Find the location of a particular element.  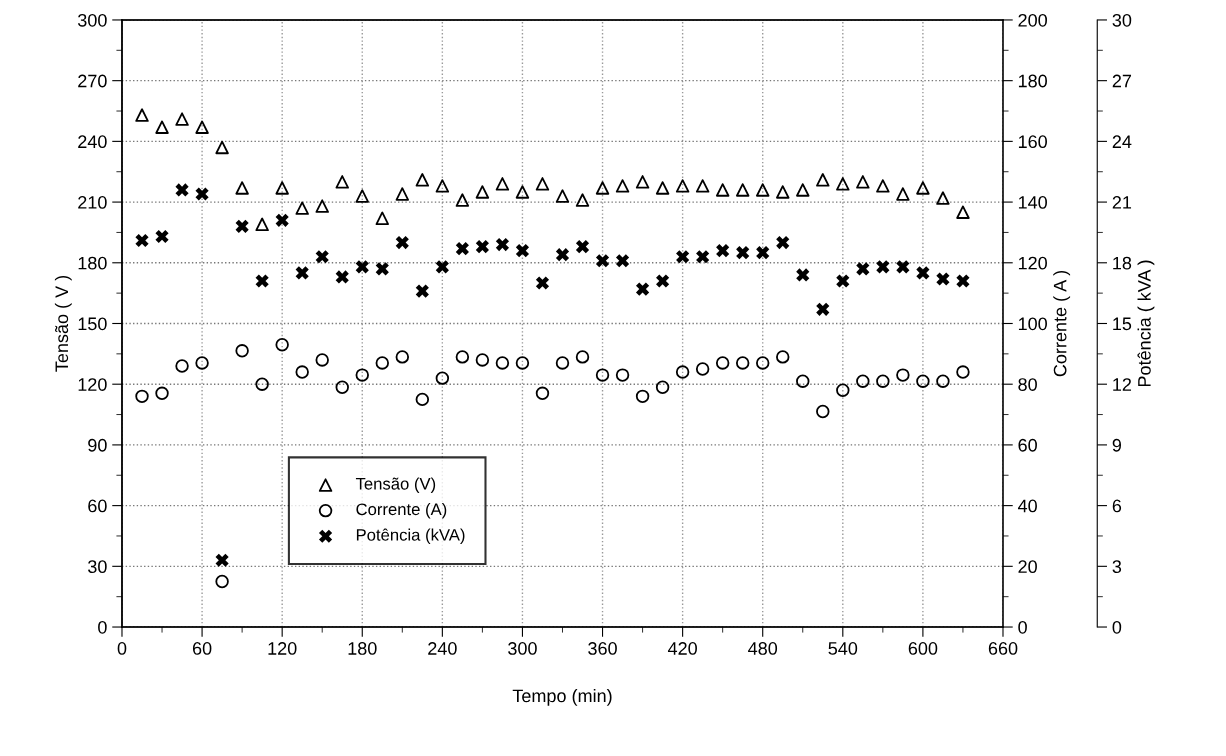

x-tick-label: 660 is located at coordinates (1003, 648).